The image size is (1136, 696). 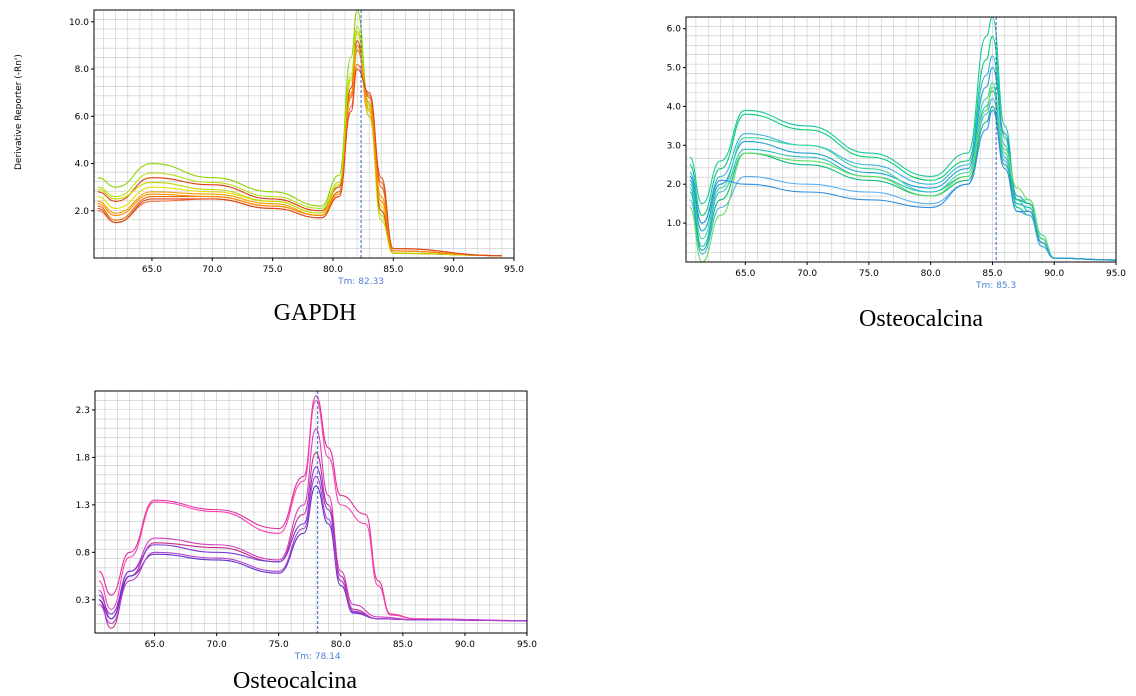 I want to click on caption-osteocalcina-2: Osteocalcina, so click(x=295, y=681).